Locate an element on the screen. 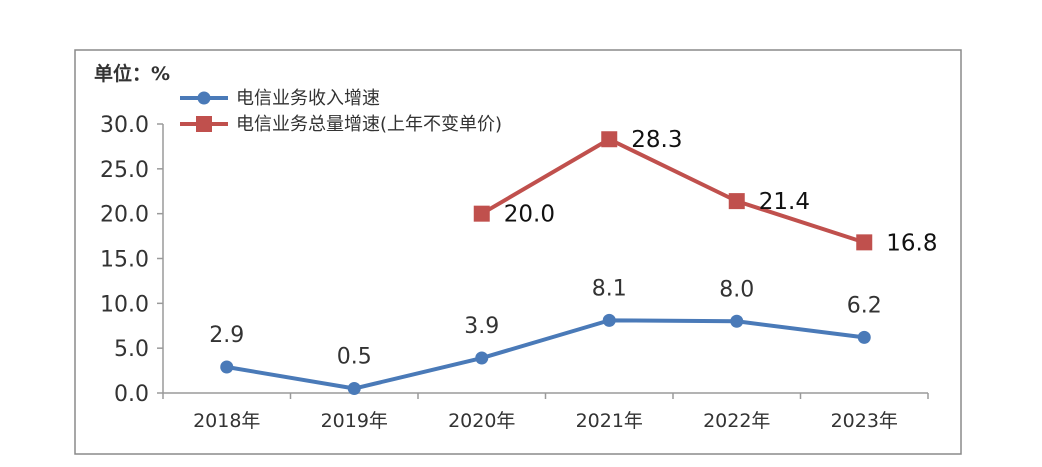 This screenshot has width=1042, height=467. legend-label: 电信业务总量增速(上年不变单价) is located at coordinates (369, 124).